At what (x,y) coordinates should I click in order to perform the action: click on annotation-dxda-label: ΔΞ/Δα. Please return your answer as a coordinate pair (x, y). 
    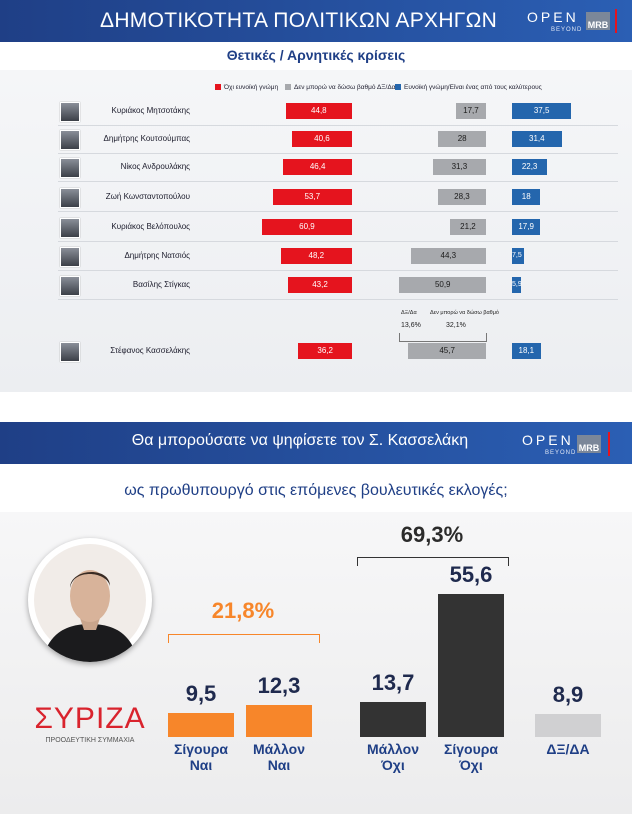
    Looking at the image, I should click on (409, 313).